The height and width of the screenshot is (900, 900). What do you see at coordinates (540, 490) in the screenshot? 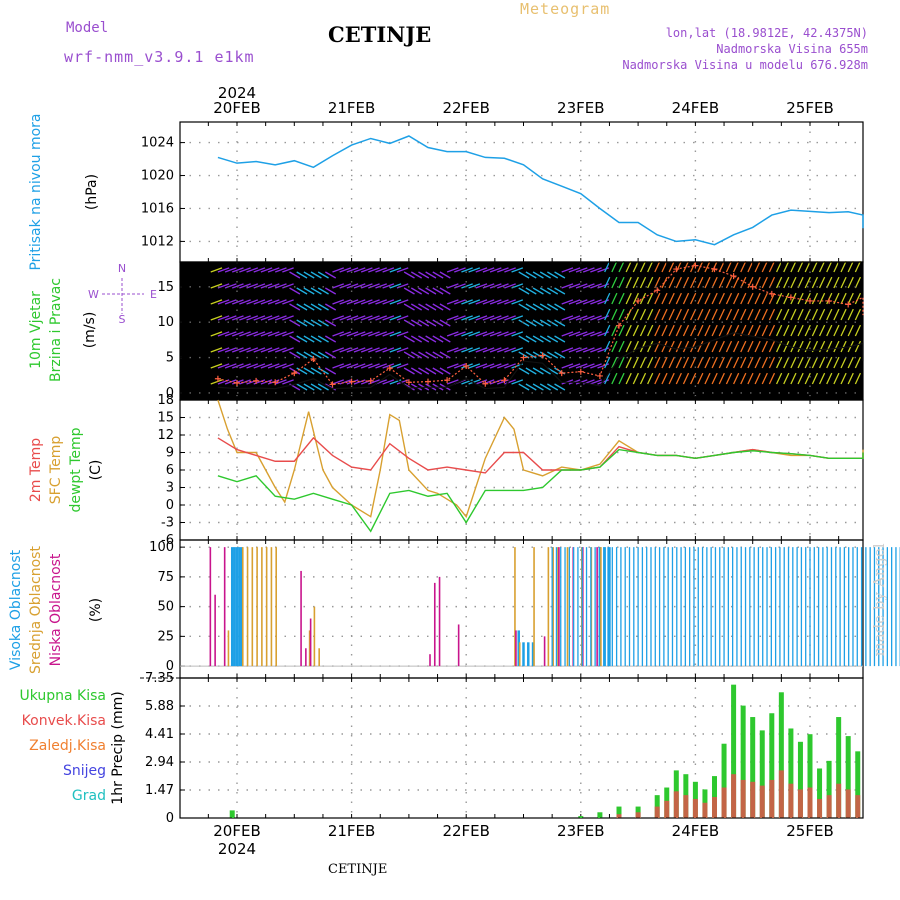
I see `dewpt-series-line` at bounding box center [540, 490].